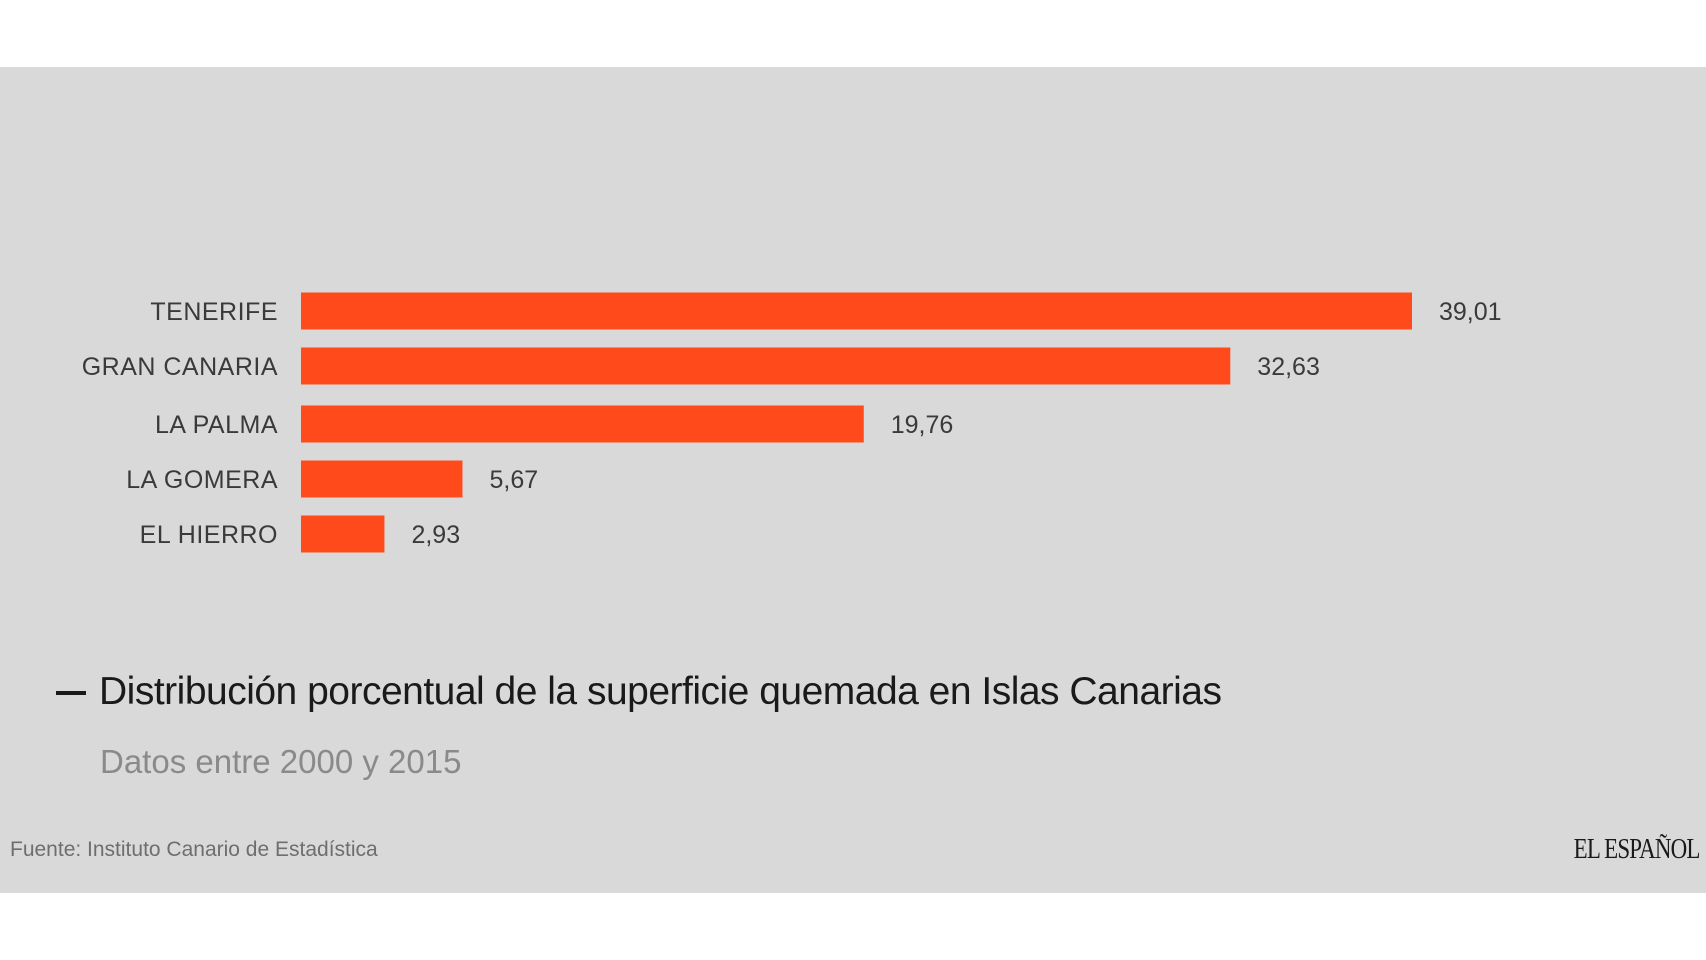 The image size is (1706, 960). I want to click on source-note: Fuente: Instituto Canario de Estadística, so click(194, 849).